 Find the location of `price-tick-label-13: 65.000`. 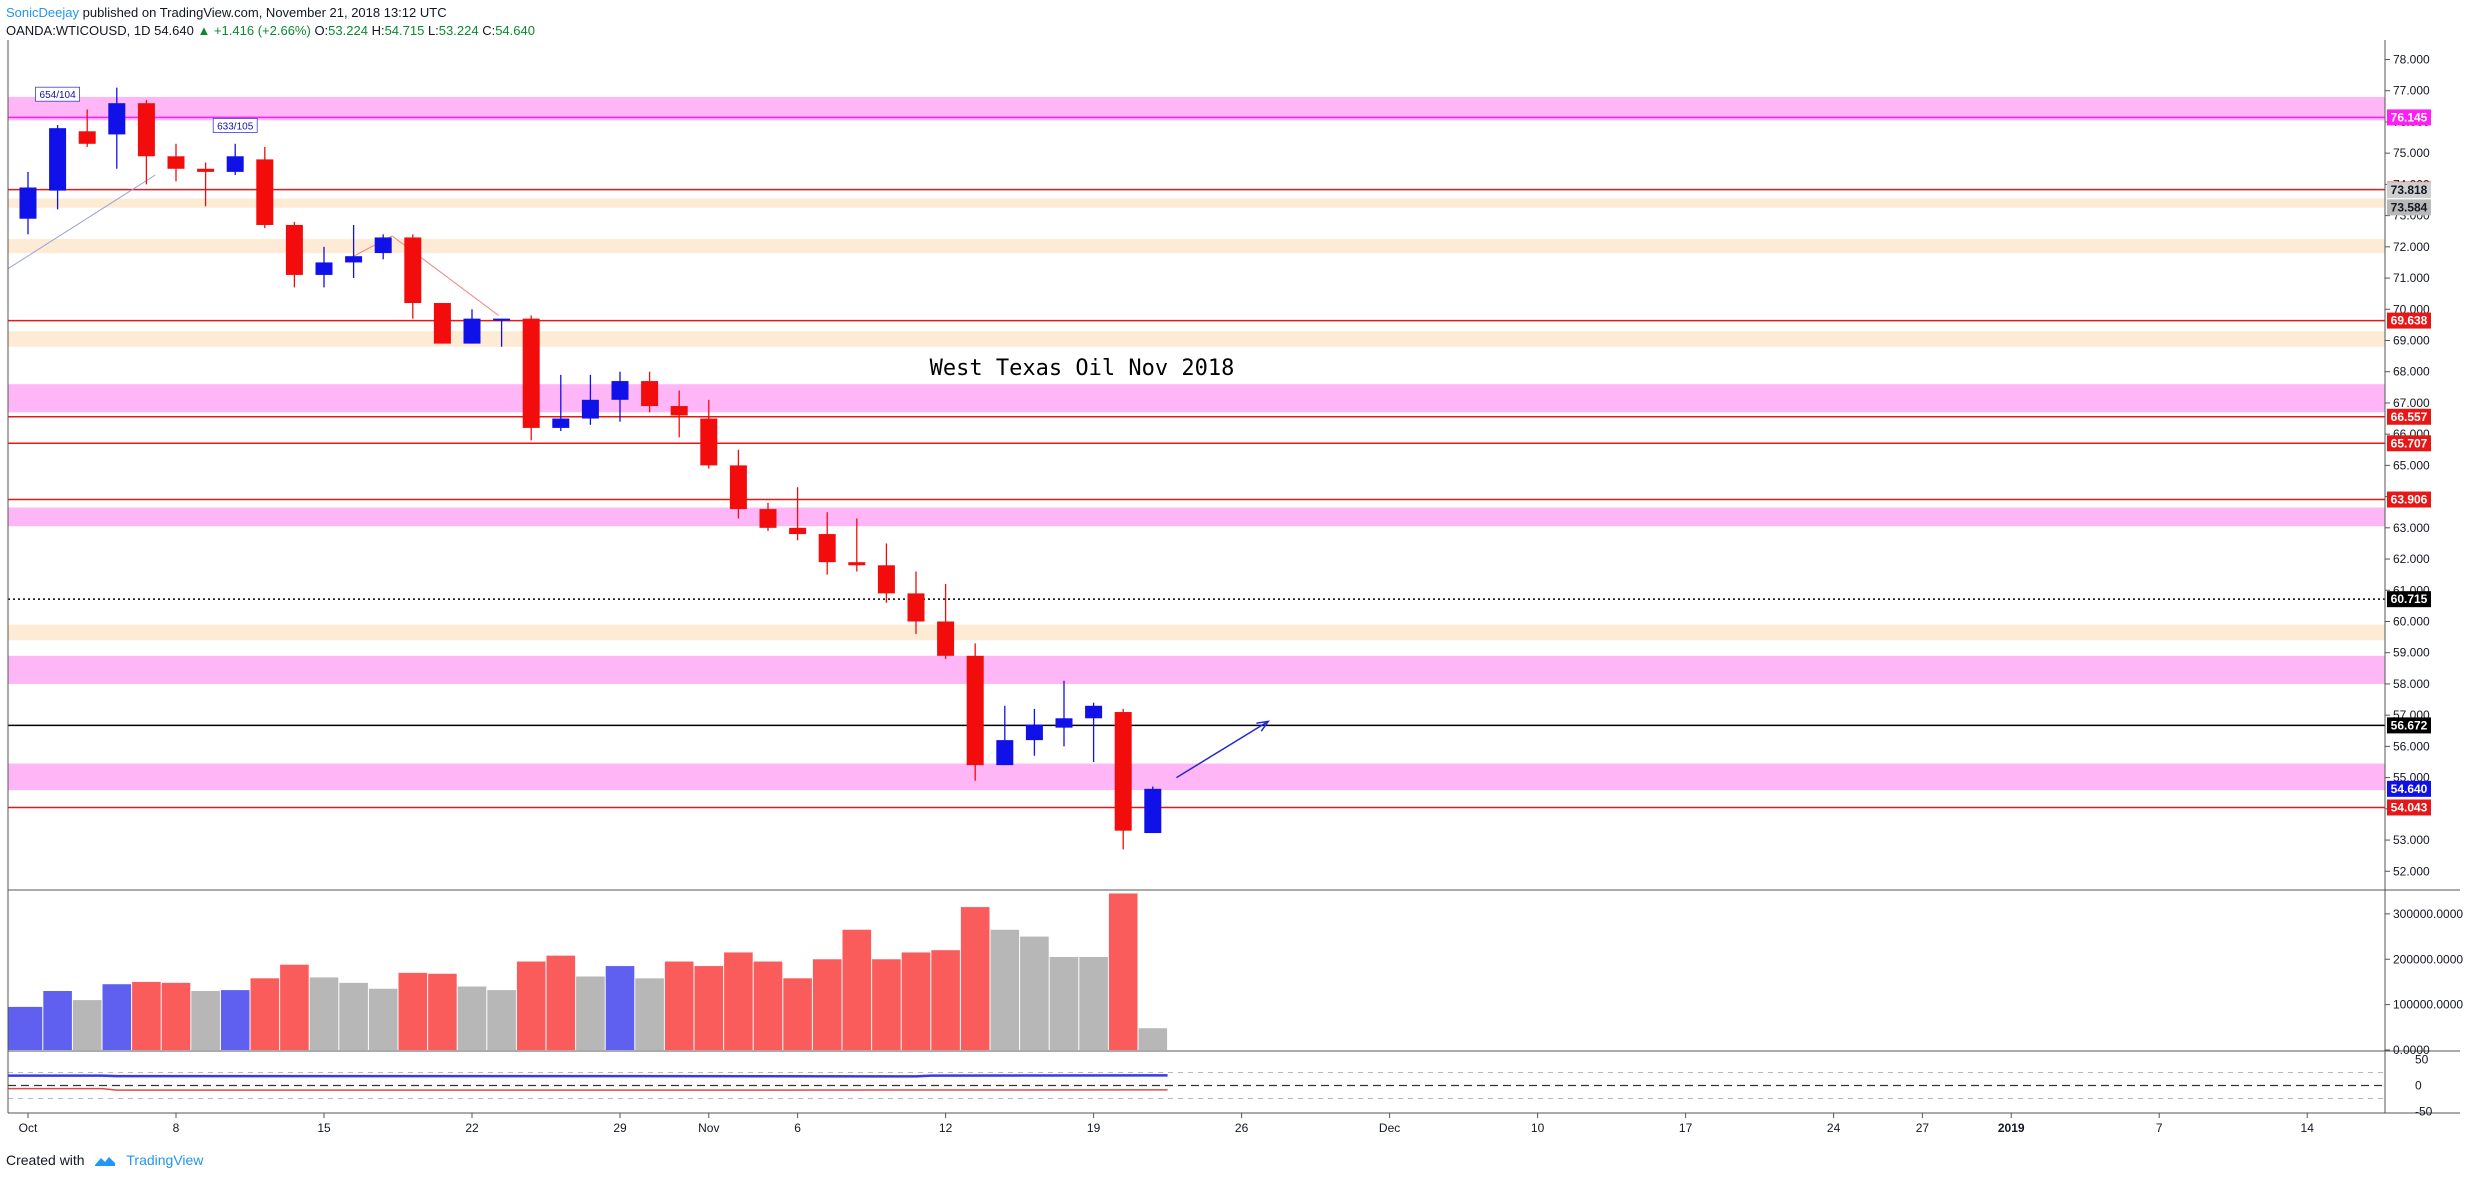

price-tick-label-13: 65.000 is located at coordinates (2411, 465).